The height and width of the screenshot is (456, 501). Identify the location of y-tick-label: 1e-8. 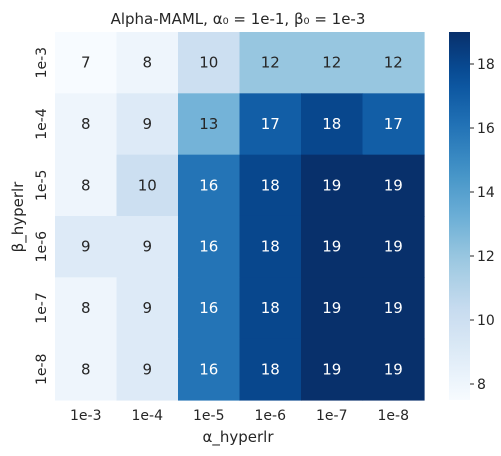
(42, 369).